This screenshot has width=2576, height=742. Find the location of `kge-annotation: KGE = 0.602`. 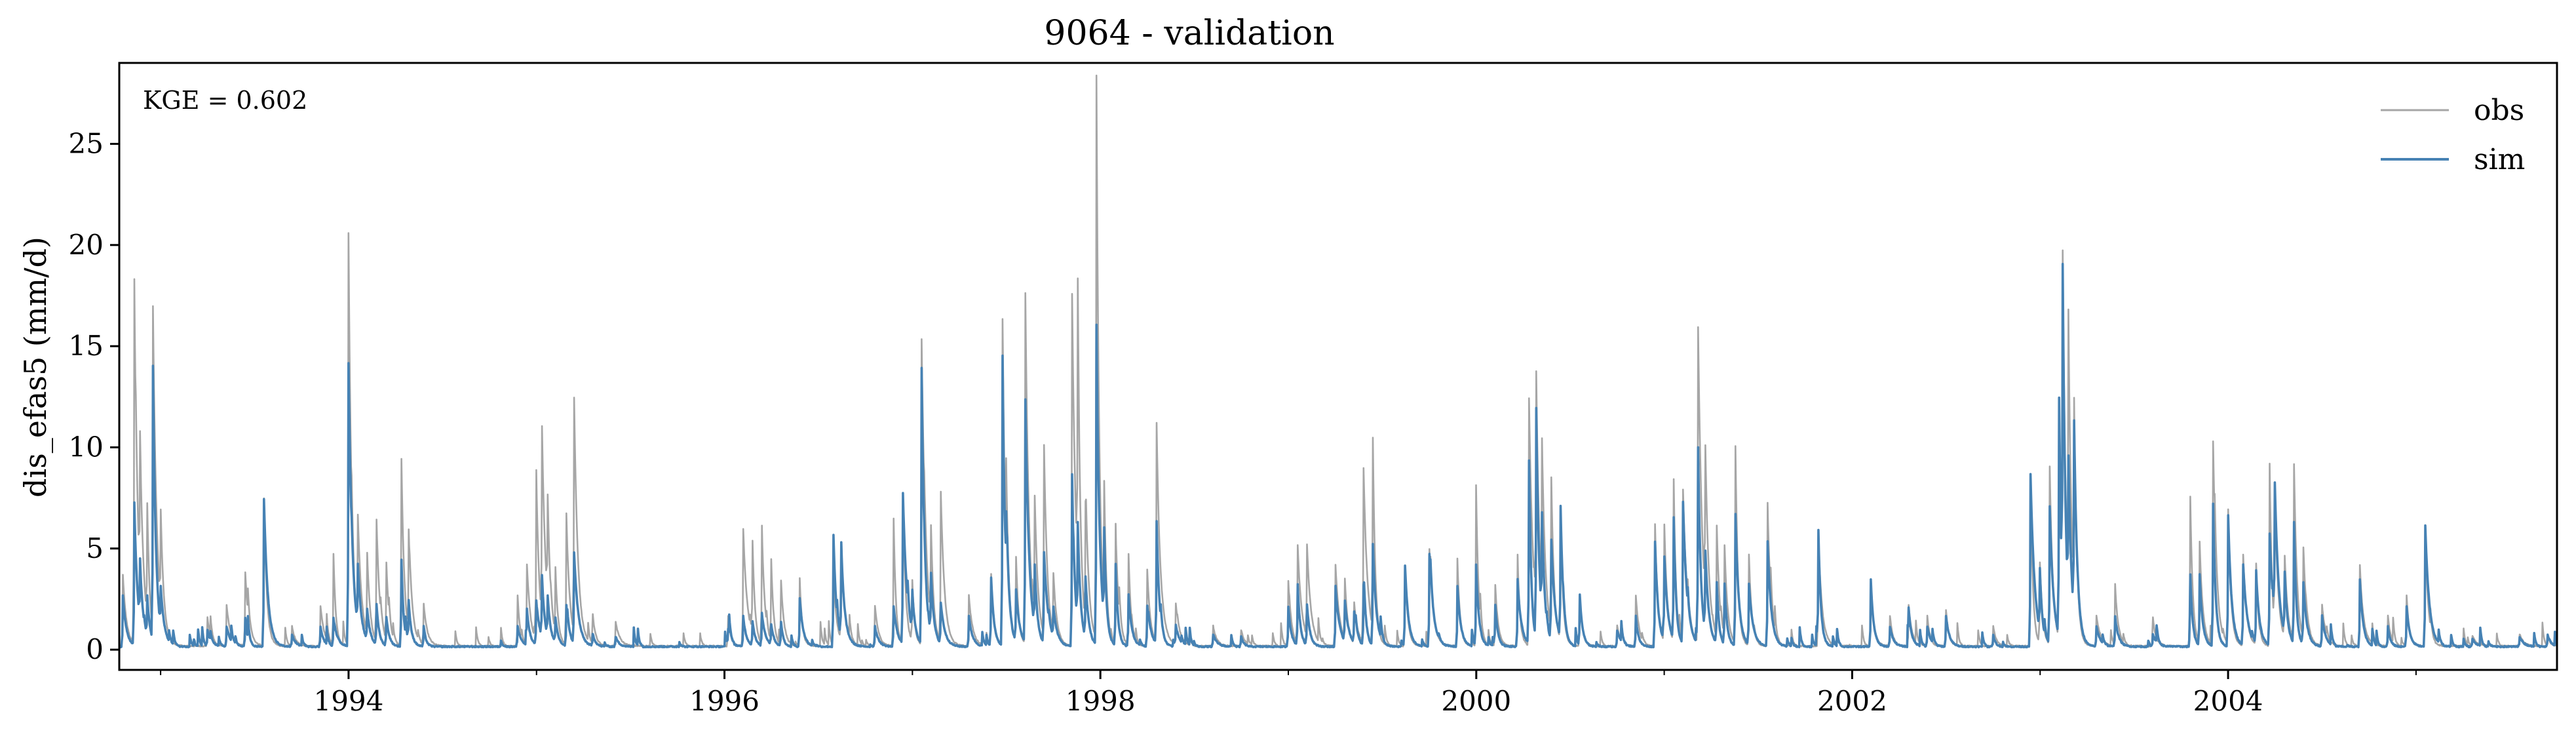

kge-annotation: KGE = 0.602 is located at coordinates (225, 100).